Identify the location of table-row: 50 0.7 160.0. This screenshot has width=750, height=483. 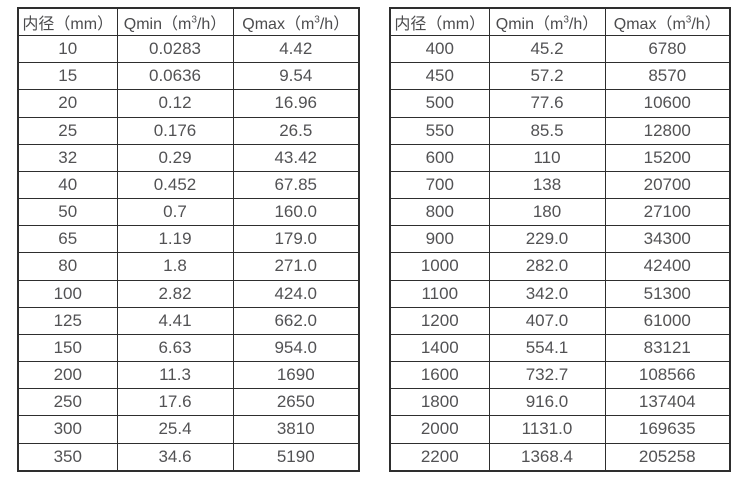
(188, 212).